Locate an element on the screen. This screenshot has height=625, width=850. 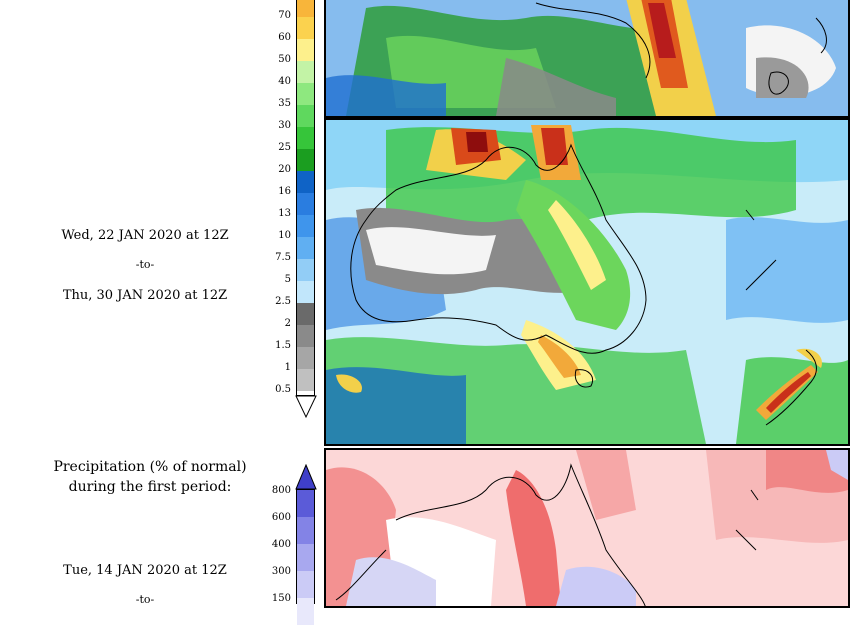
precip-colorbar-label: 2.5 is located at coordinates (283, 301).